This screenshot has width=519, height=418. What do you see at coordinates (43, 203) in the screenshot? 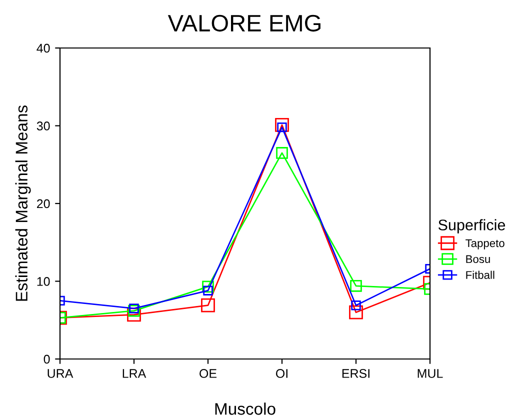
I see `y-tick-label: 20` at bounding box center [43, 203].